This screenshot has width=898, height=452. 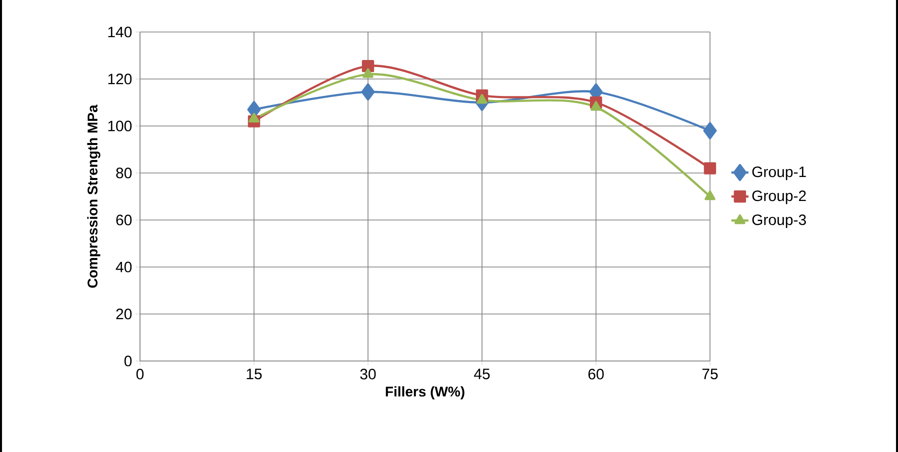 What do you see at coordinates (368, 374) in the screenshot?
I see `x-tick-label: 30` at bounding box center [368, 374].